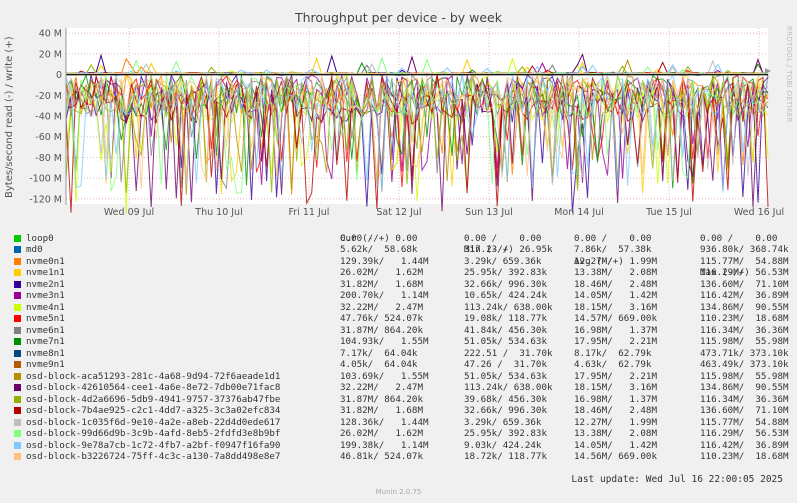  Describe the element at coordinates (398, 492) in the screenshot. I see `munin-version: Munin 2.0.75` at that location.